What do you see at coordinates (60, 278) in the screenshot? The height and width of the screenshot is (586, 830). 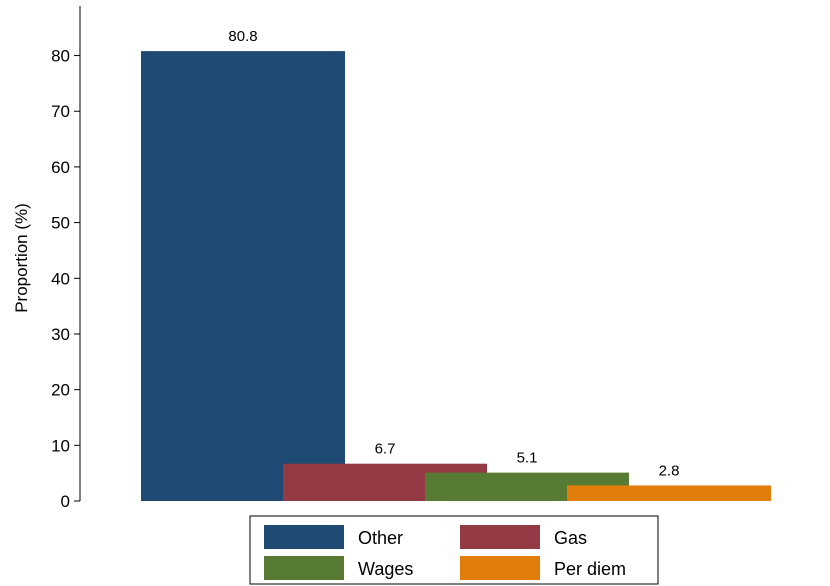 I see `y-tick-label: 40` at bounding box center [60, 278].